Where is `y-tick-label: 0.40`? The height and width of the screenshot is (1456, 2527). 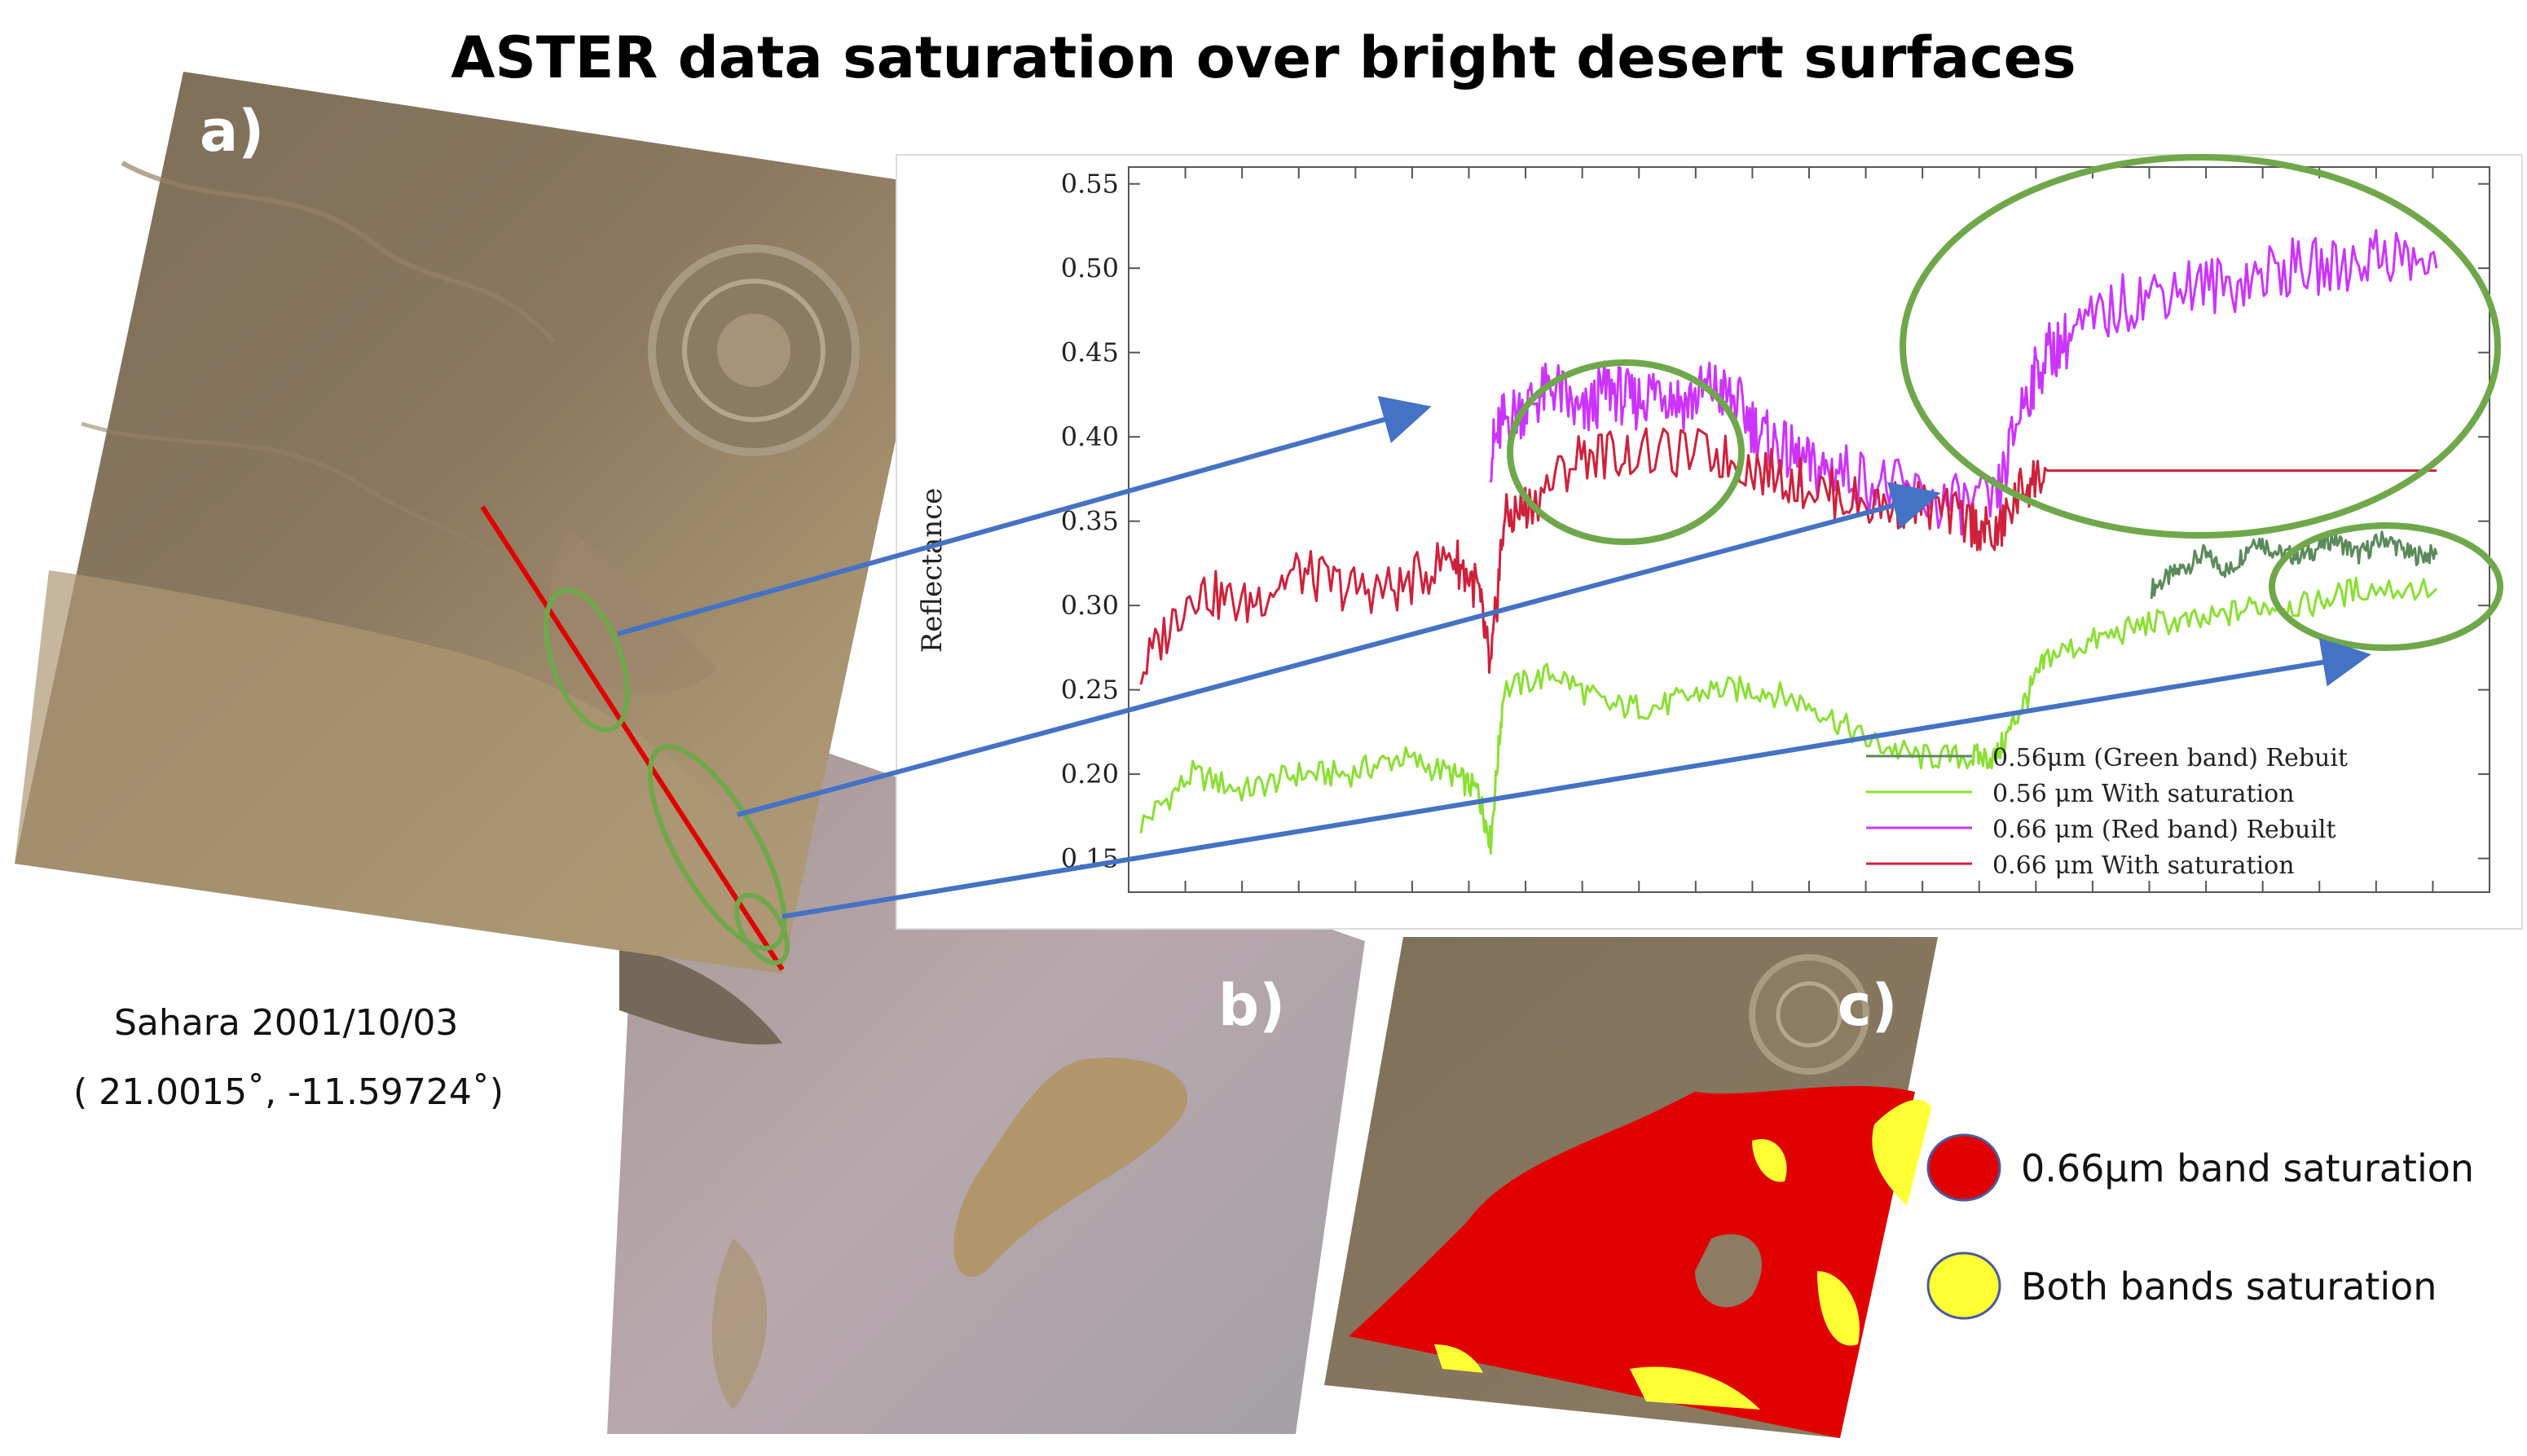 y-tick-label: 0.40 is located at coordinates (1090, 436).